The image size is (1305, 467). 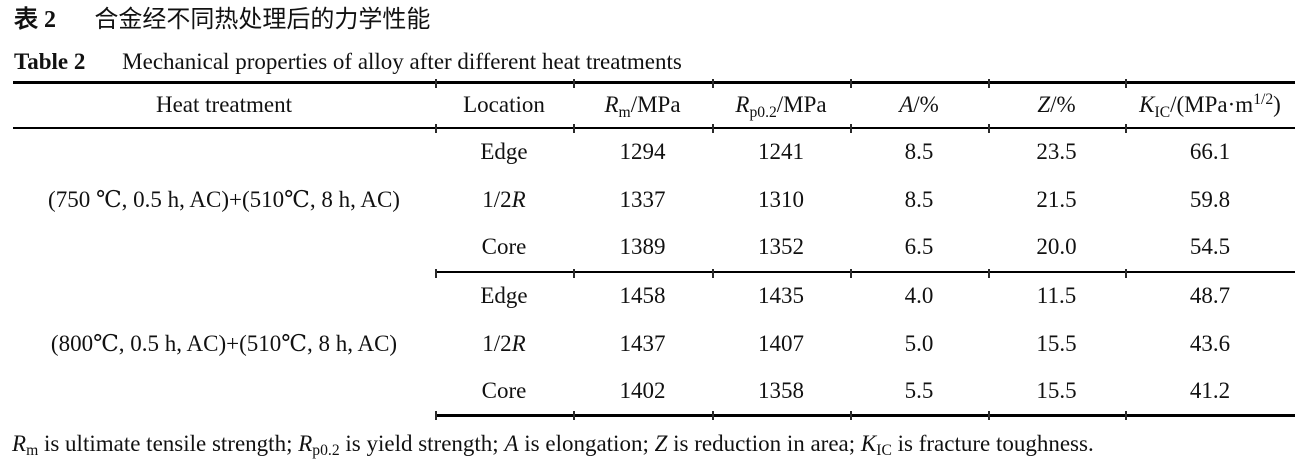 I want to click on value-cell: 1337, so click(x=642, y=199).